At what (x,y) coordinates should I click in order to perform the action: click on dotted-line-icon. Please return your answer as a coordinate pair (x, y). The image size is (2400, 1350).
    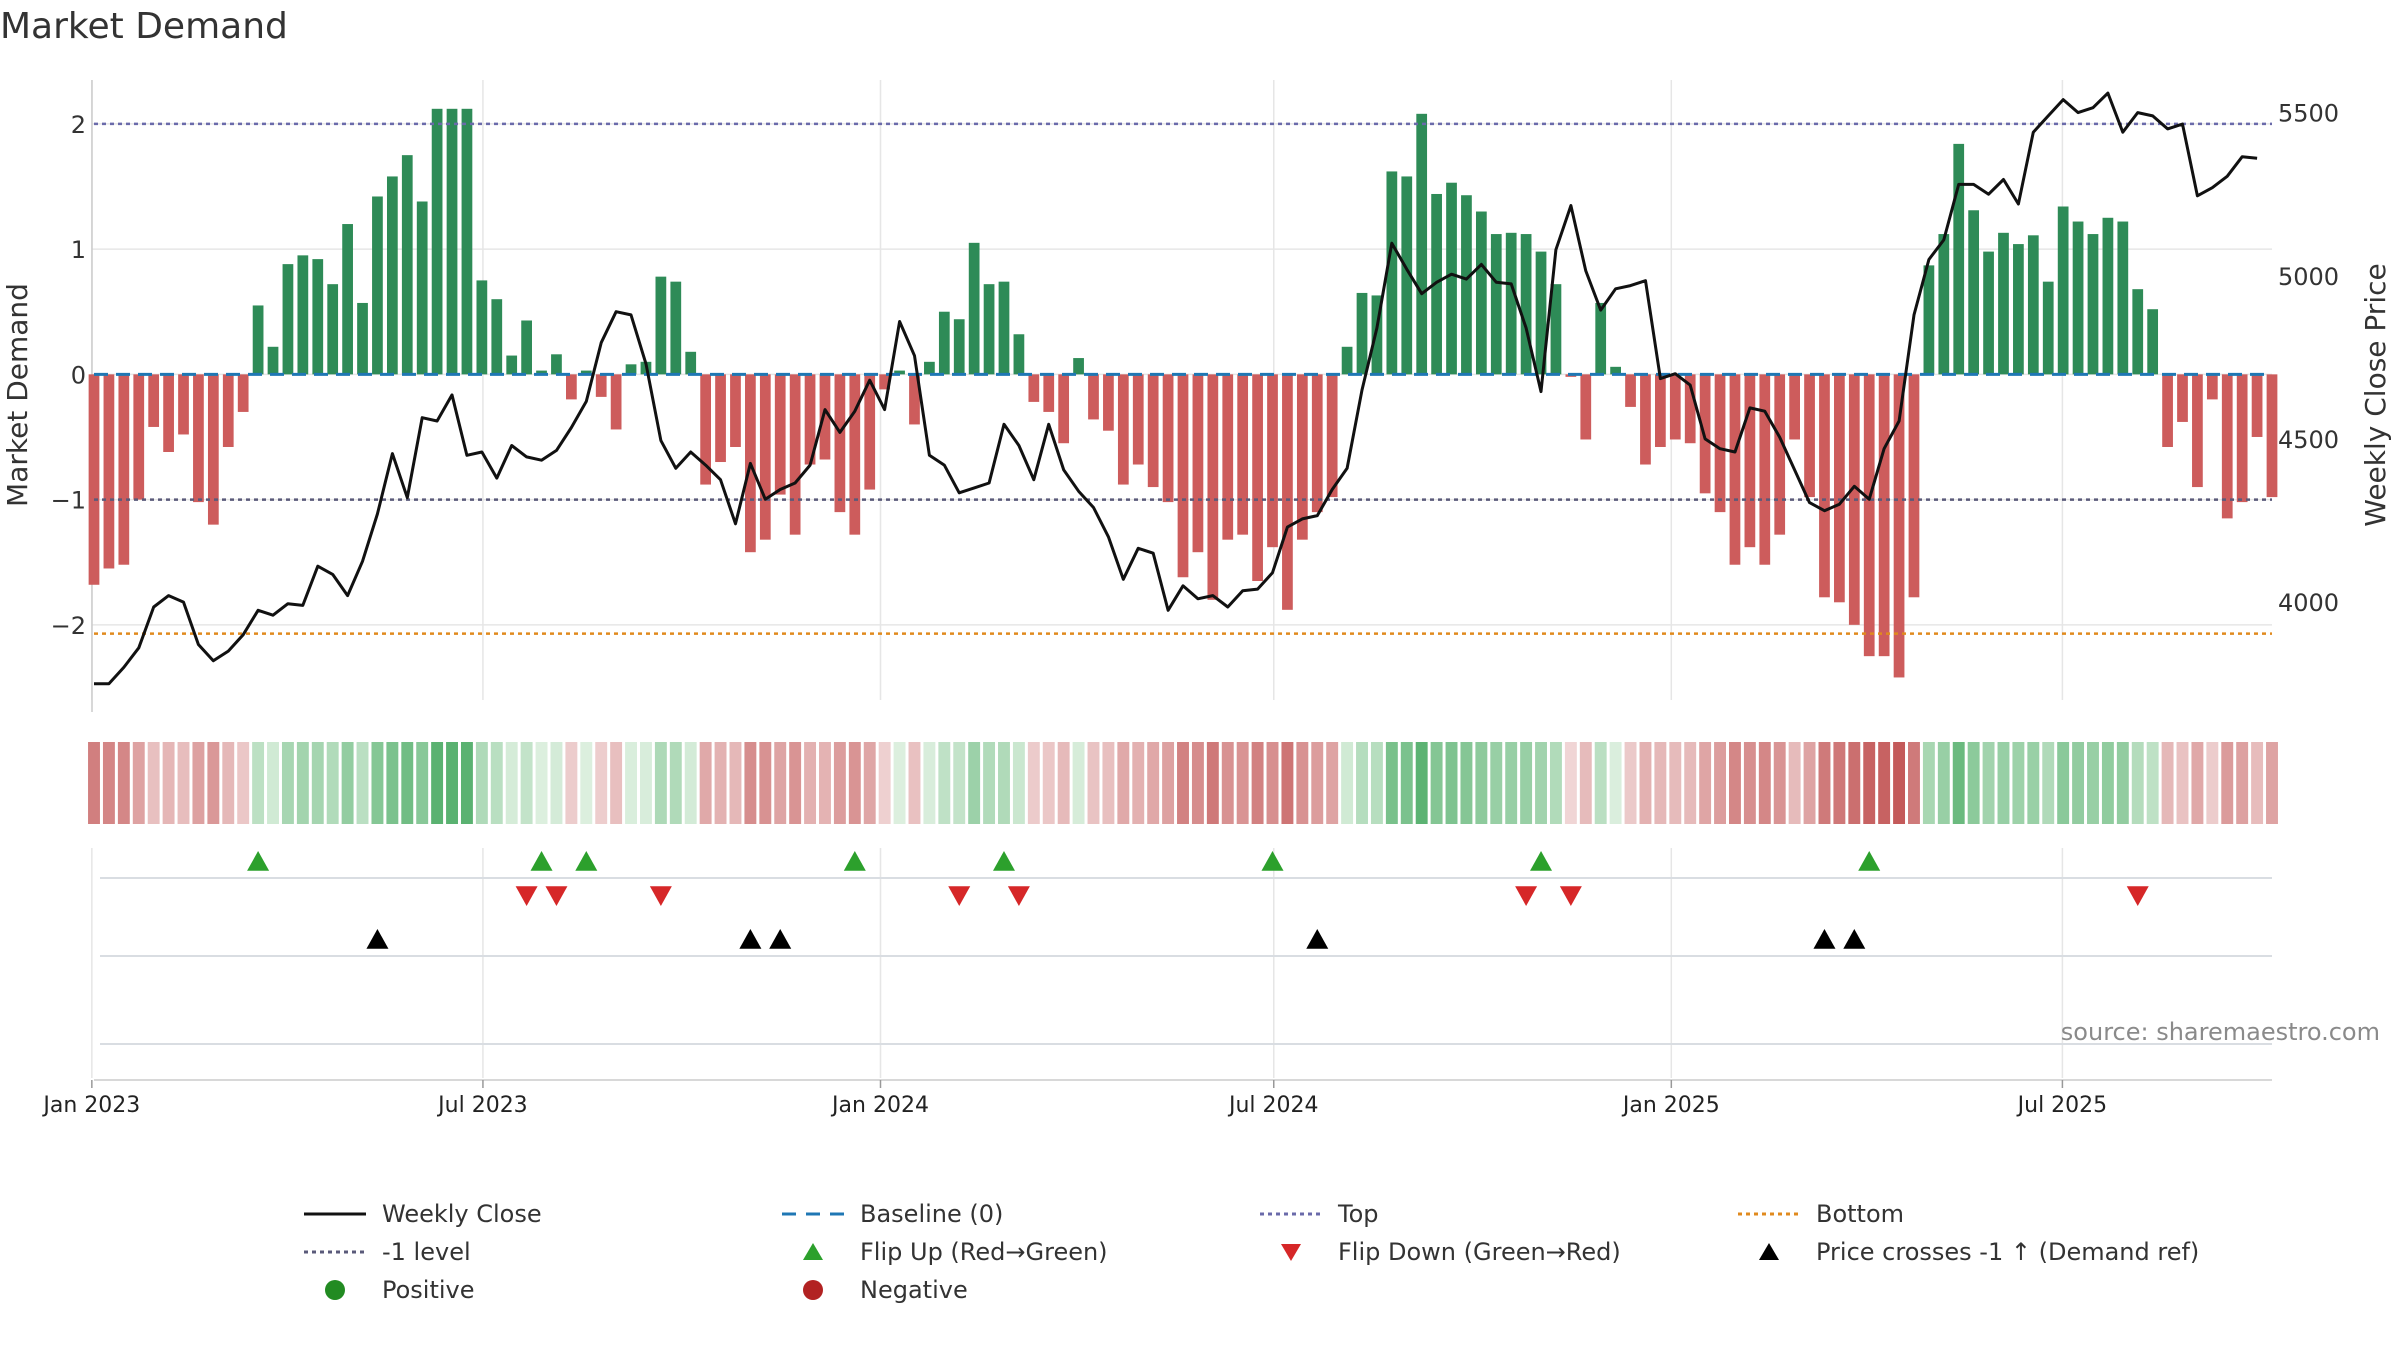
    Looking at the image, I should click on (335, 1252).